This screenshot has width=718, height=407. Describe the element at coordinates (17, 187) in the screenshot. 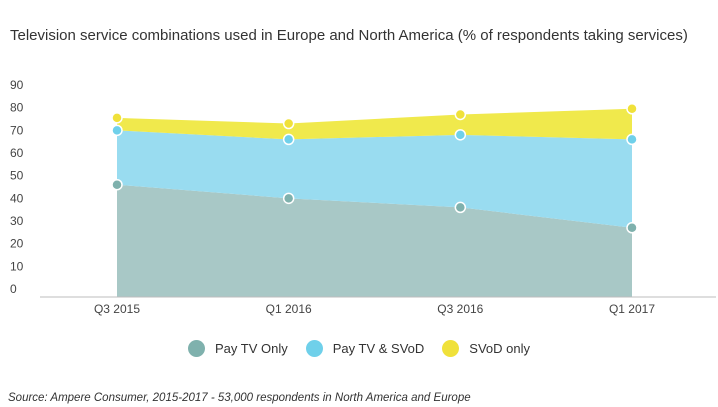

I see `y-axis-ticks: 0 10 20 30 40 50 60 70 80 90` at that location.